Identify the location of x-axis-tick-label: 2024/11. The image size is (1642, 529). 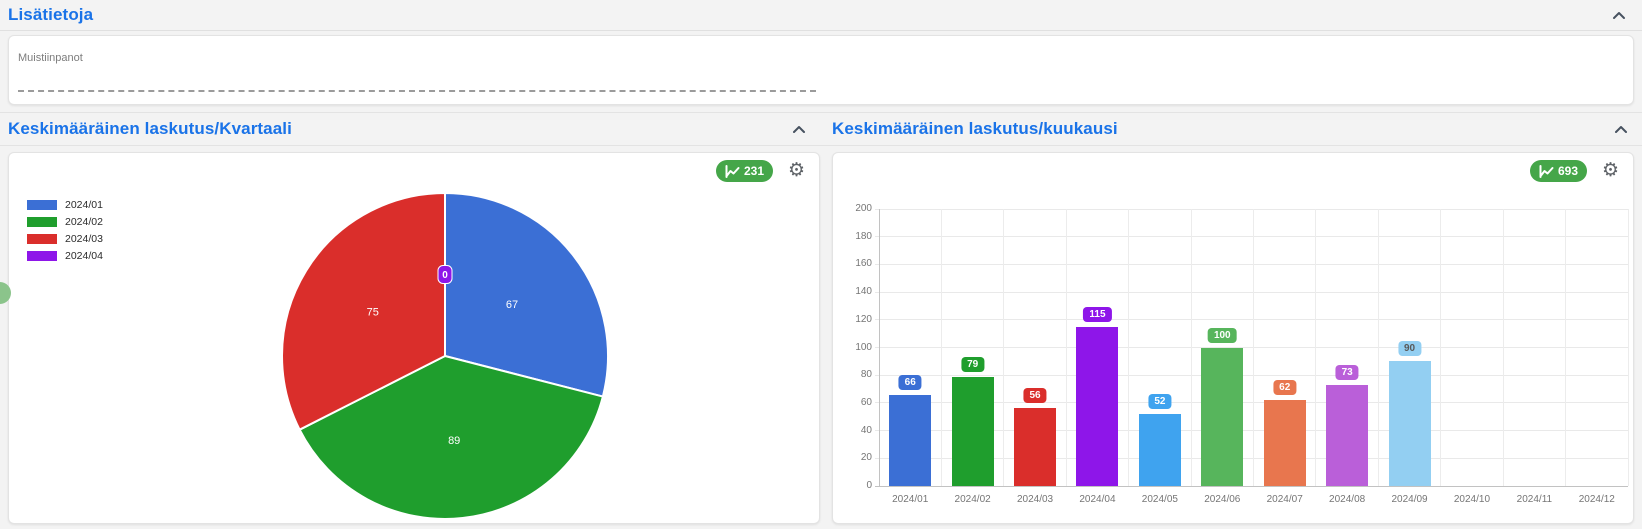
(1534, 499).